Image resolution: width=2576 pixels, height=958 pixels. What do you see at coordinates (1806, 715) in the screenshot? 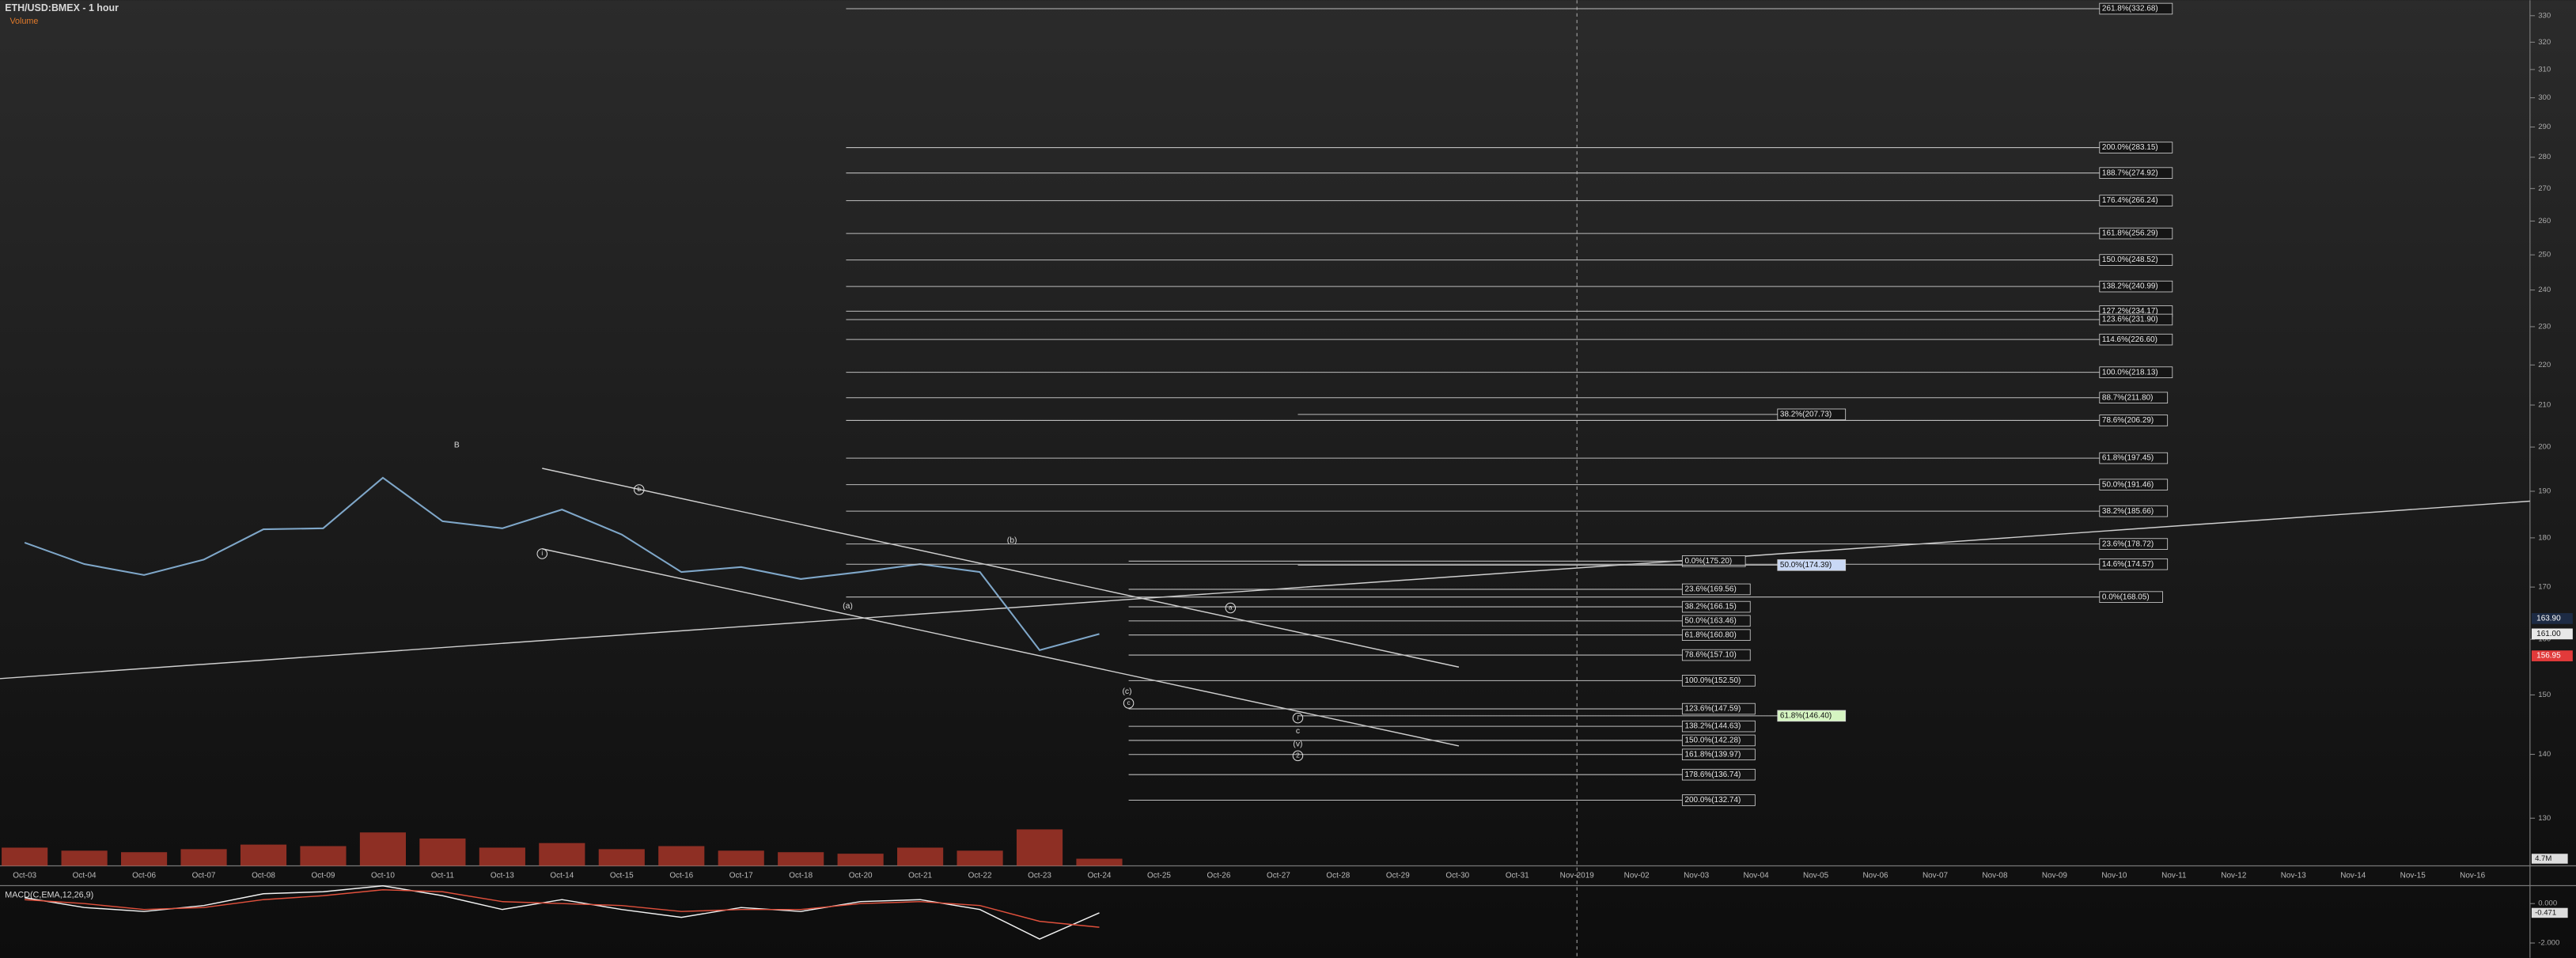
I see `fib-label: 61.8%(146.40)` at bounding box center [1806, 715].